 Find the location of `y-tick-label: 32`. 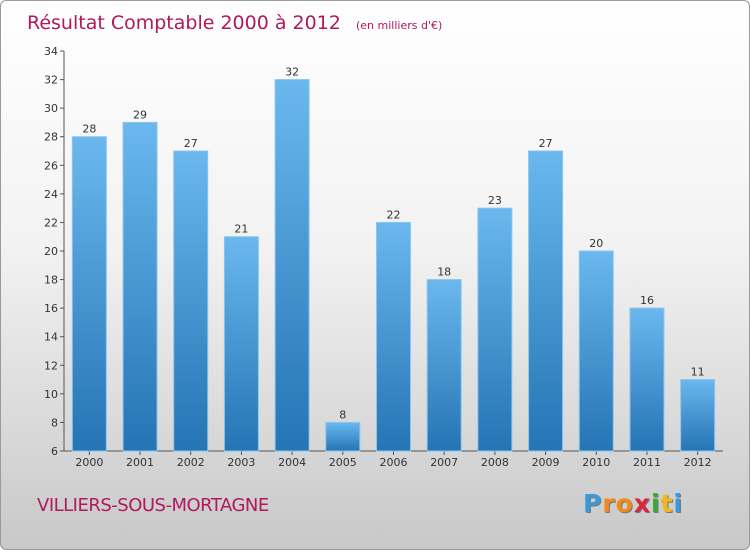

y-tick-label: 32 is located at coordinates (51, 80).